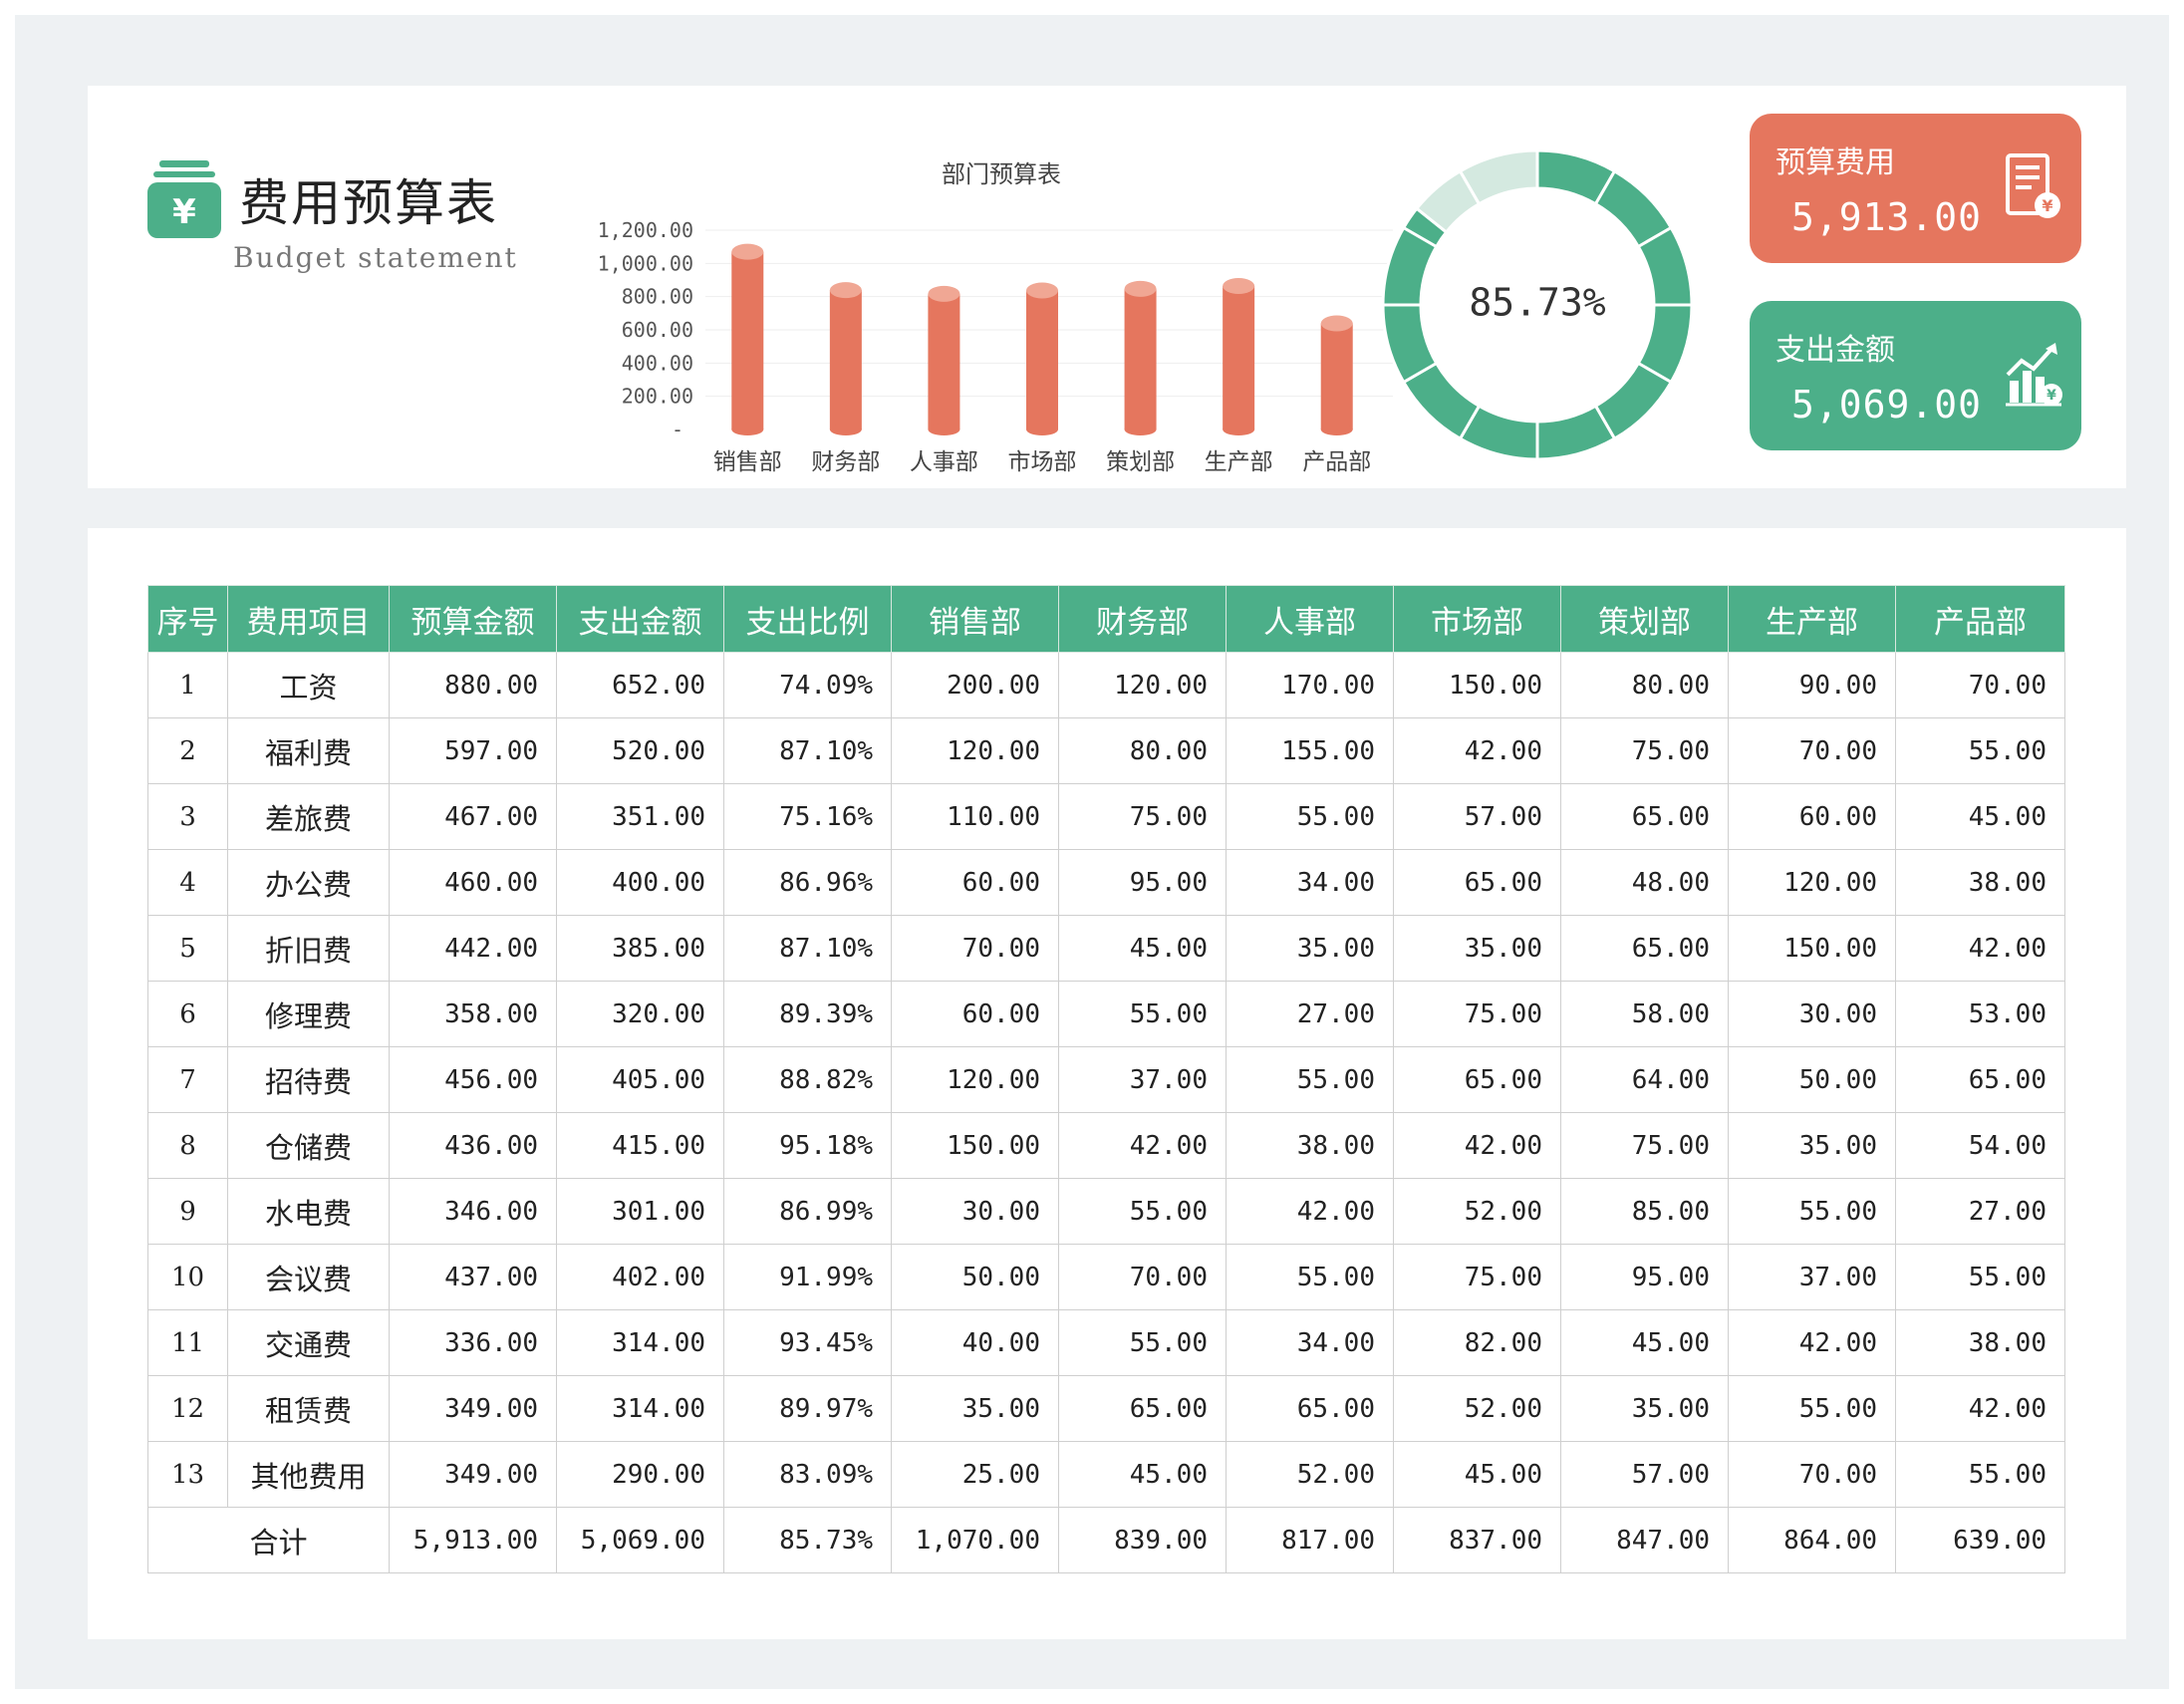  What do you see at coordinates (368, 203) in the screenshot?
I see `page-title: 费用预算表` at bounding box center [368, 203].